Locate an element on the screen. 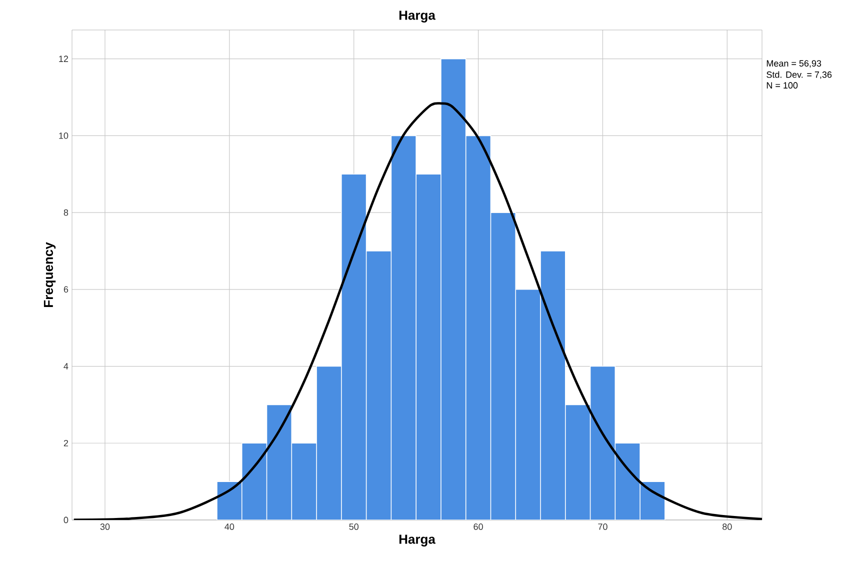  text: N = 100 is located at coordinates (782, 85).